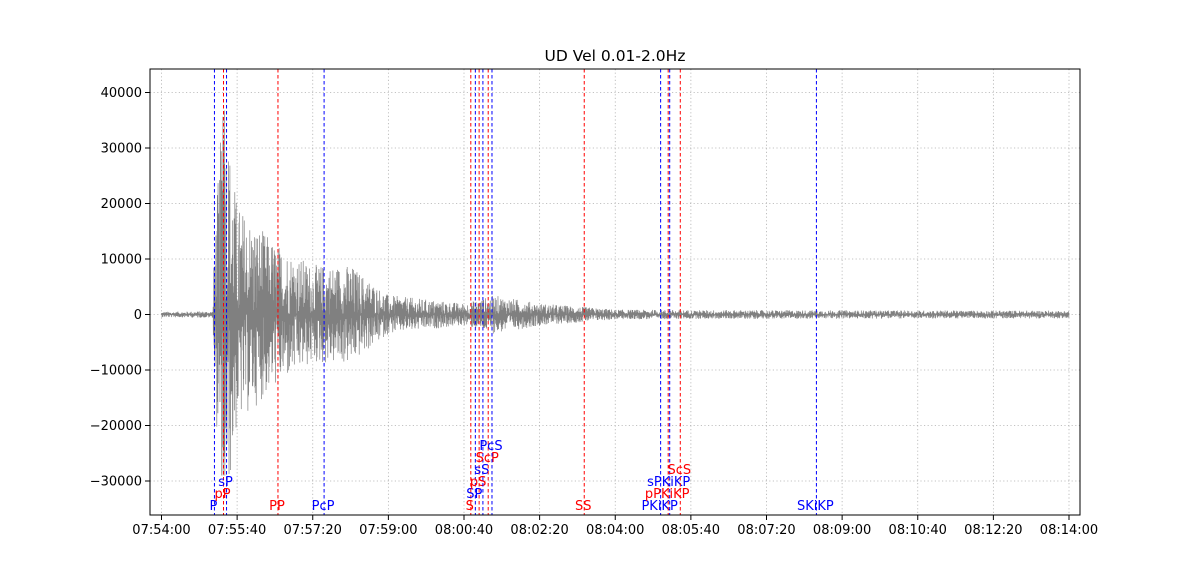 This screenshot has width=1200, height=578. What do you see at coordinates (691, 530) in the screenshot?
I see `x-tick-label: 08:05:40` at bounding box center [691, 530].